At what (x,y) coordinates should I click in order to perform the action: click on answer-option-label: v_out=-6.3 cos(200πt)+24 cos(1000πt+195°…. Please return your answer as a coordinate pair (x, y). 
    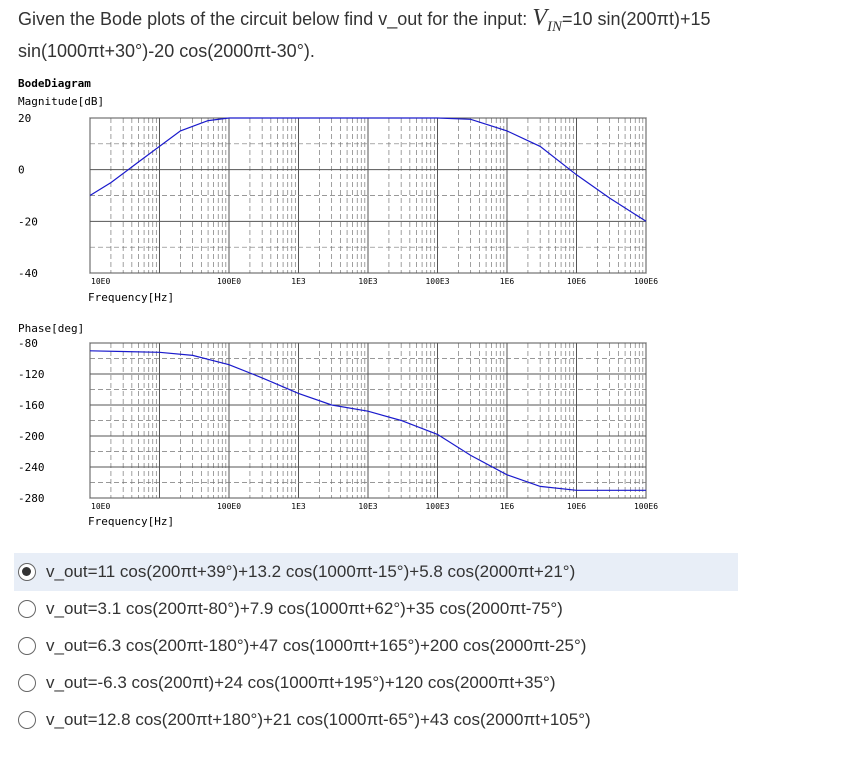
    Looking at the image, I should click on (301, 682).